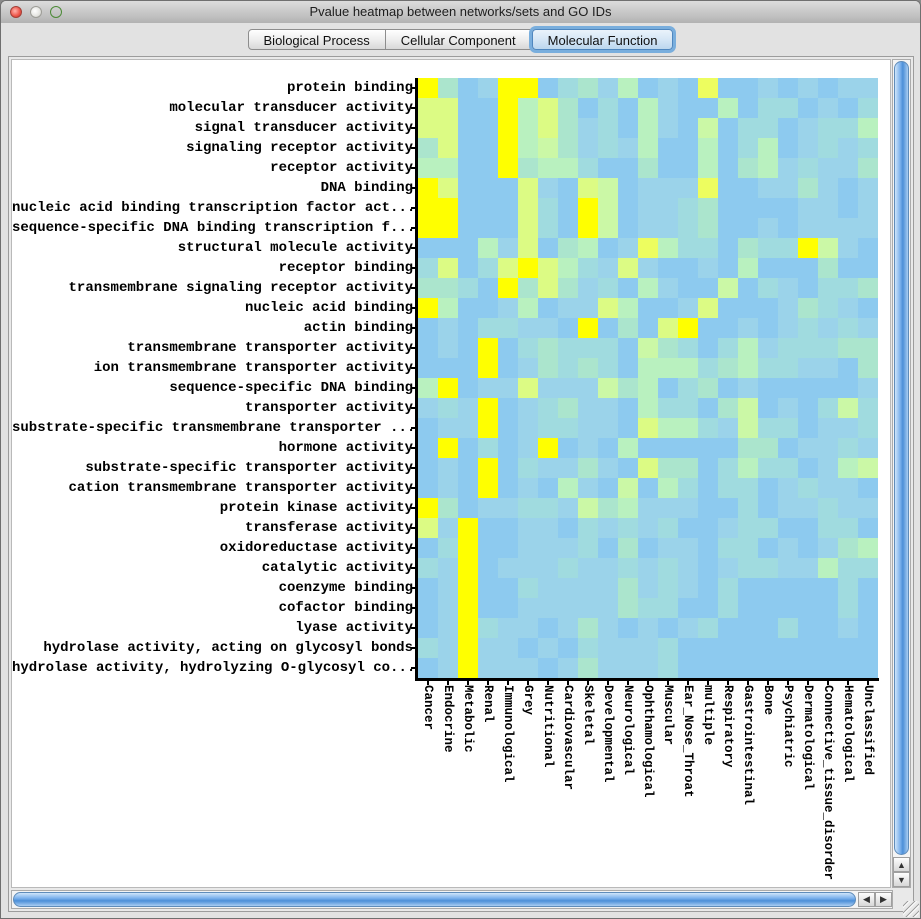 The width and height of the screenshot is (921, 919). I want to click on minimize-button, so click(36, 12).